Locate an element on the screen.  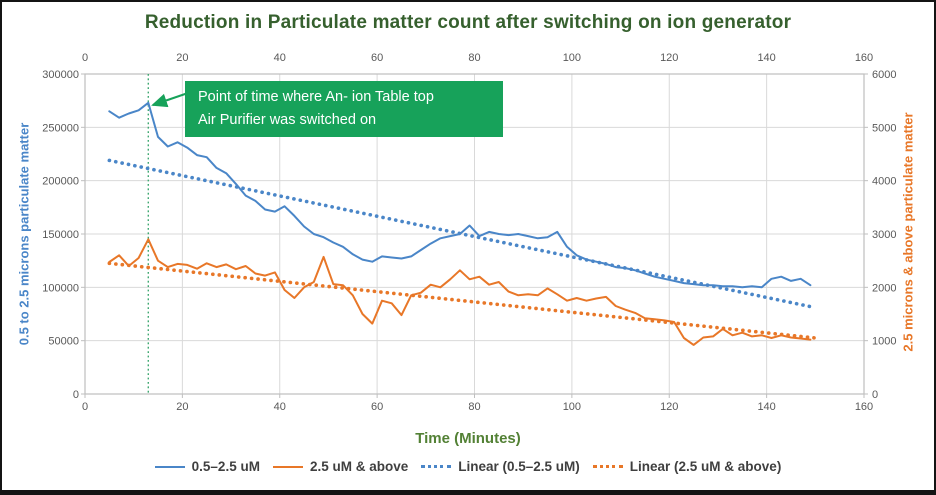
x-tick-label-top: 140 is located at coordinates (766, 58).